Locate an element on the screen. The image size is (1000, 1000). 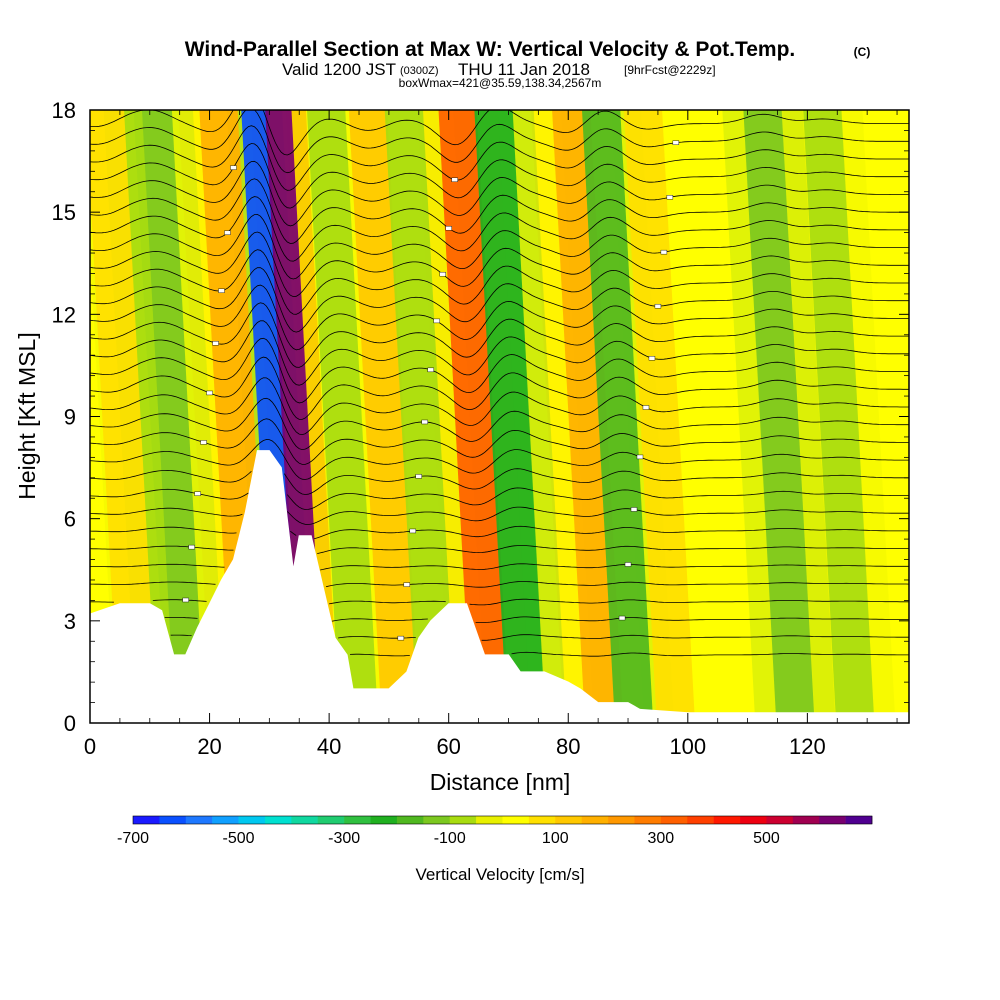
colorbar: -700 -500 -300 -100 100 300 500 is located at coordinates (495, 831).